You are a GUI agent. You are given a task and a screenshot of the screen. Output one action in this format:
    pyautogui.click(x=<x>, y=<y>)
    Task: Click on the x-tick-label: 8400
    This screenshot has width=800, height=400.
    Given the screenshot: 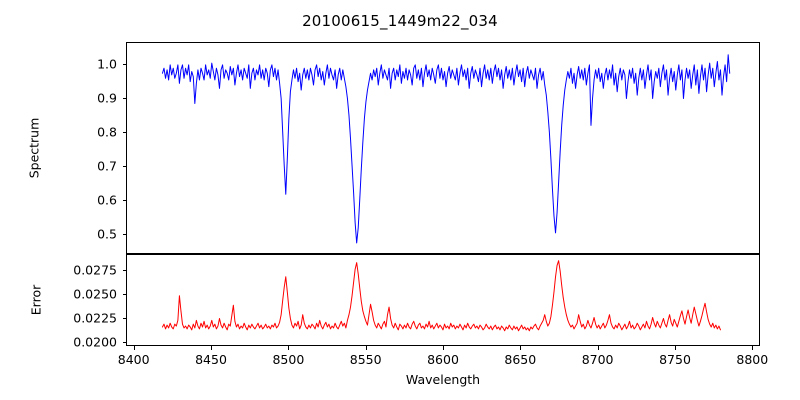 What is the action you would take?
    pyautogui.click(x=133, y=359)
    